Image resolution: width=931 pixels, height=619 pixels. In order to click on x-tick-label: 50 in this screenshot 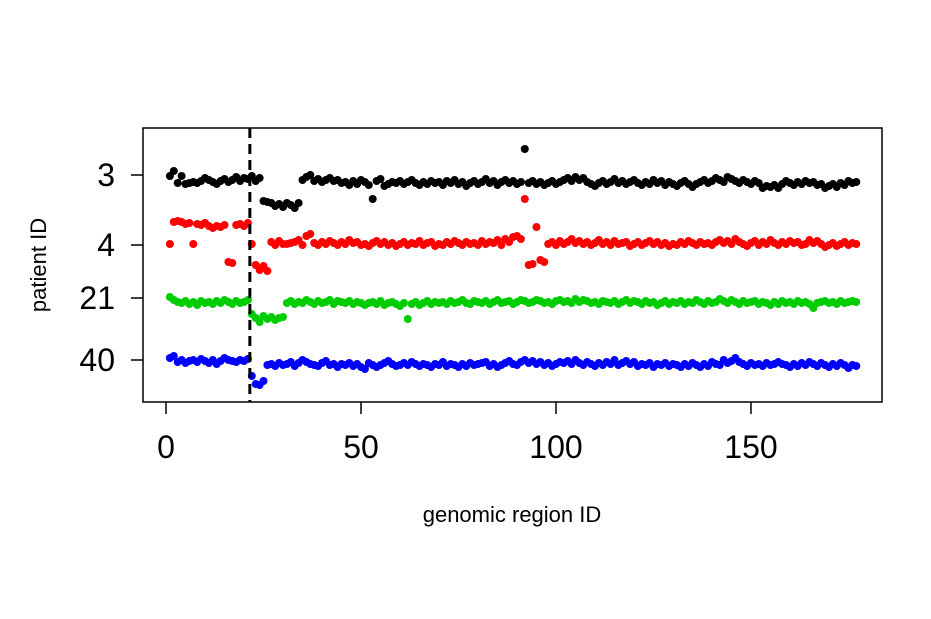, I will do `click(361, 447)`.